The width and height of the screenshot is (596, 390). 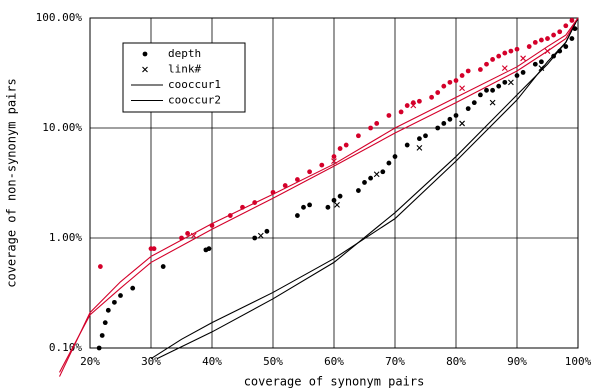 What do you see at coordinates (62, 127) in the screenshot?
I see `y-tick-label: 10.00%` at bounding box center [62, 127].